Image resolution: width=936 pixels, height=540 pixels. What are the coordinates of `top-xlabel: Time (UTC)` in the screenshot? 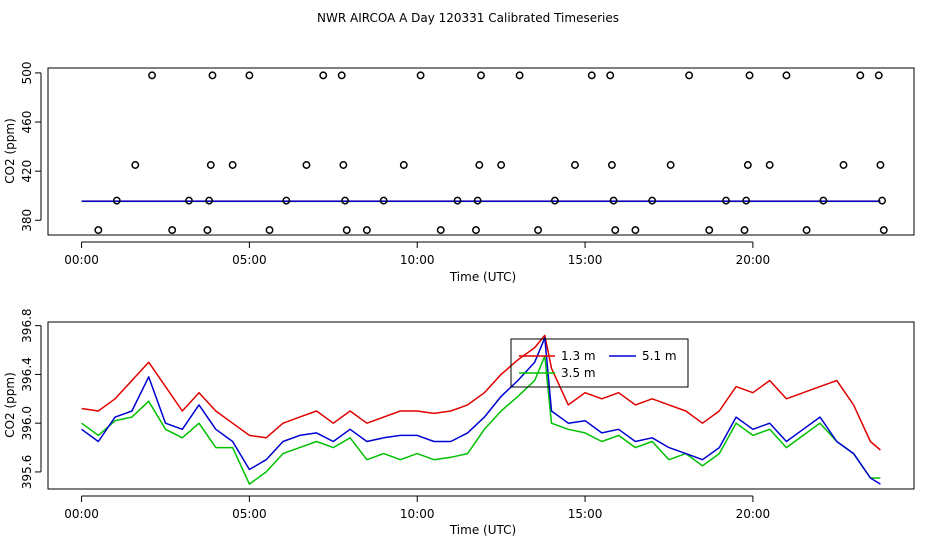 It's located at (482, 277).